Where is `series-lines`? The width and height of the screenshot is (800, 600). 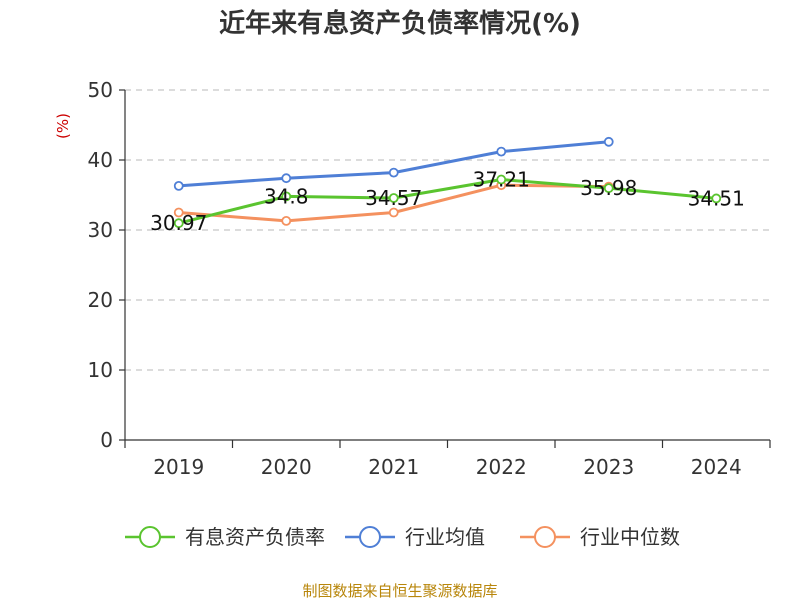
series-lines is located at coordinates (447, 182).